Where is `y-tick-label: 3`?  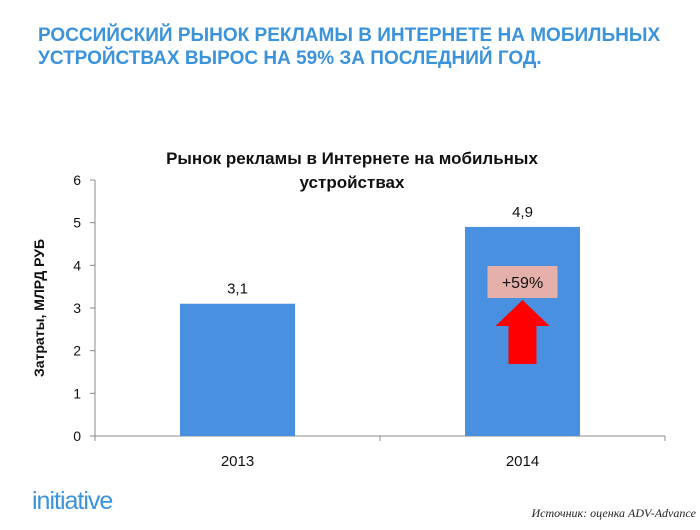
y-tick-label: 3 is located at coordinates (77, 308).